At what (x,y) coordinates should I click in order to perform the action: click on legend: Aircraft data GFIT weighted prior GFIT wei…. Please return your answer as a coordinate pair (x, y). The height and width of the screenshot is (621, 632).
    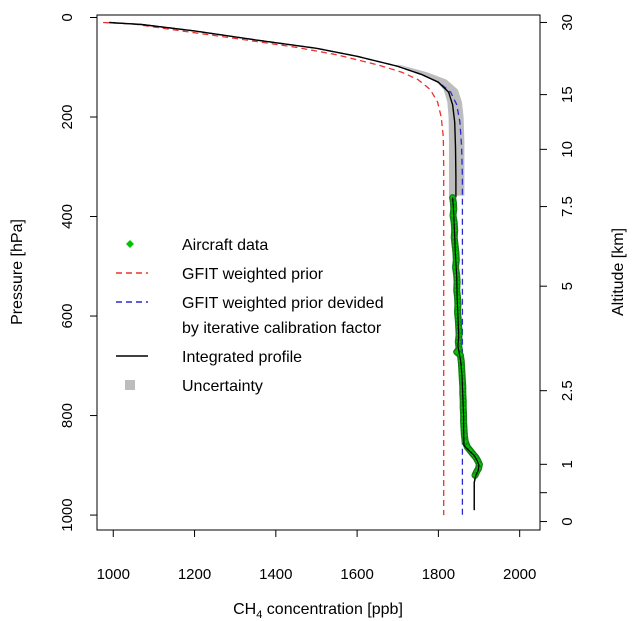
    Looking at the image, I should click on (250, 316).